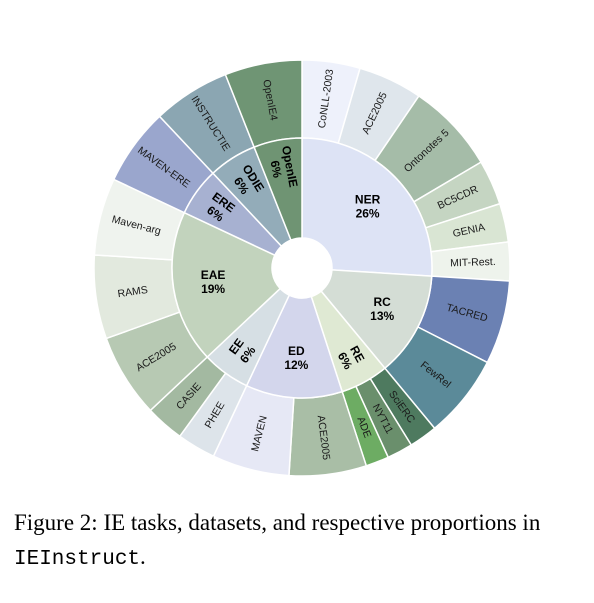 The width and height of the screenshot is (594, 603). Describe the element at coordinates (213, 289) in the screenshot. I see `inner-label-pct-eae: 19%` at that location.